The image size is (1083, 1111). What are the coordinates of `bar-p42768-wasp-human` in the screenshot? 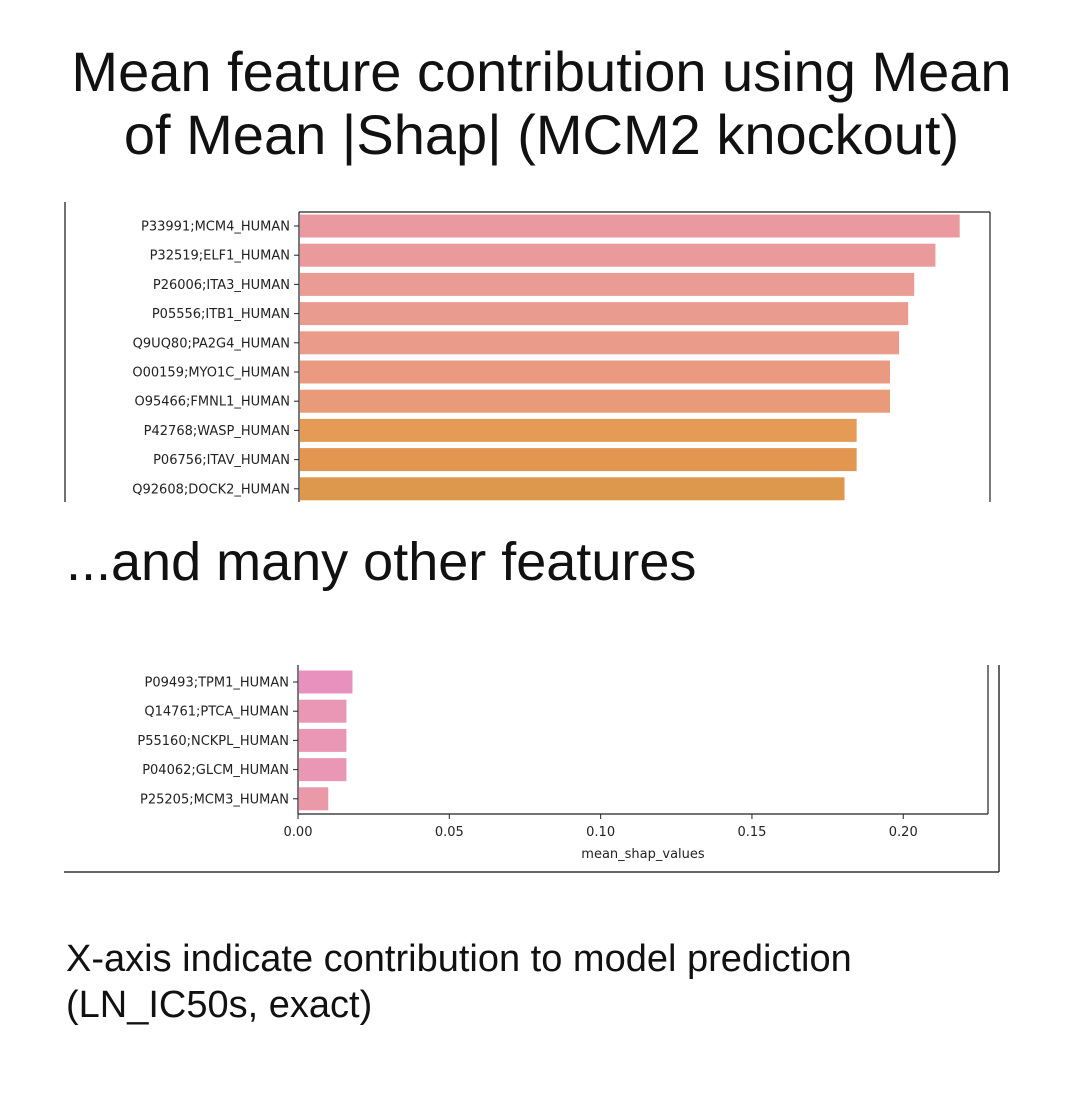 It's located at (578, 430).